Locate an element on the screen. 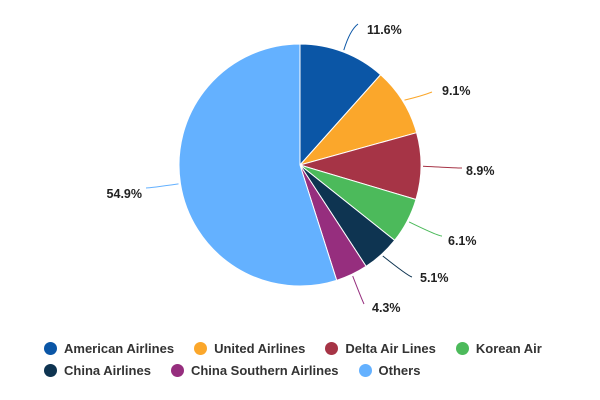 The image size is (600, 400). pie-slice-american-airlines is located at coordinates (340, 105).